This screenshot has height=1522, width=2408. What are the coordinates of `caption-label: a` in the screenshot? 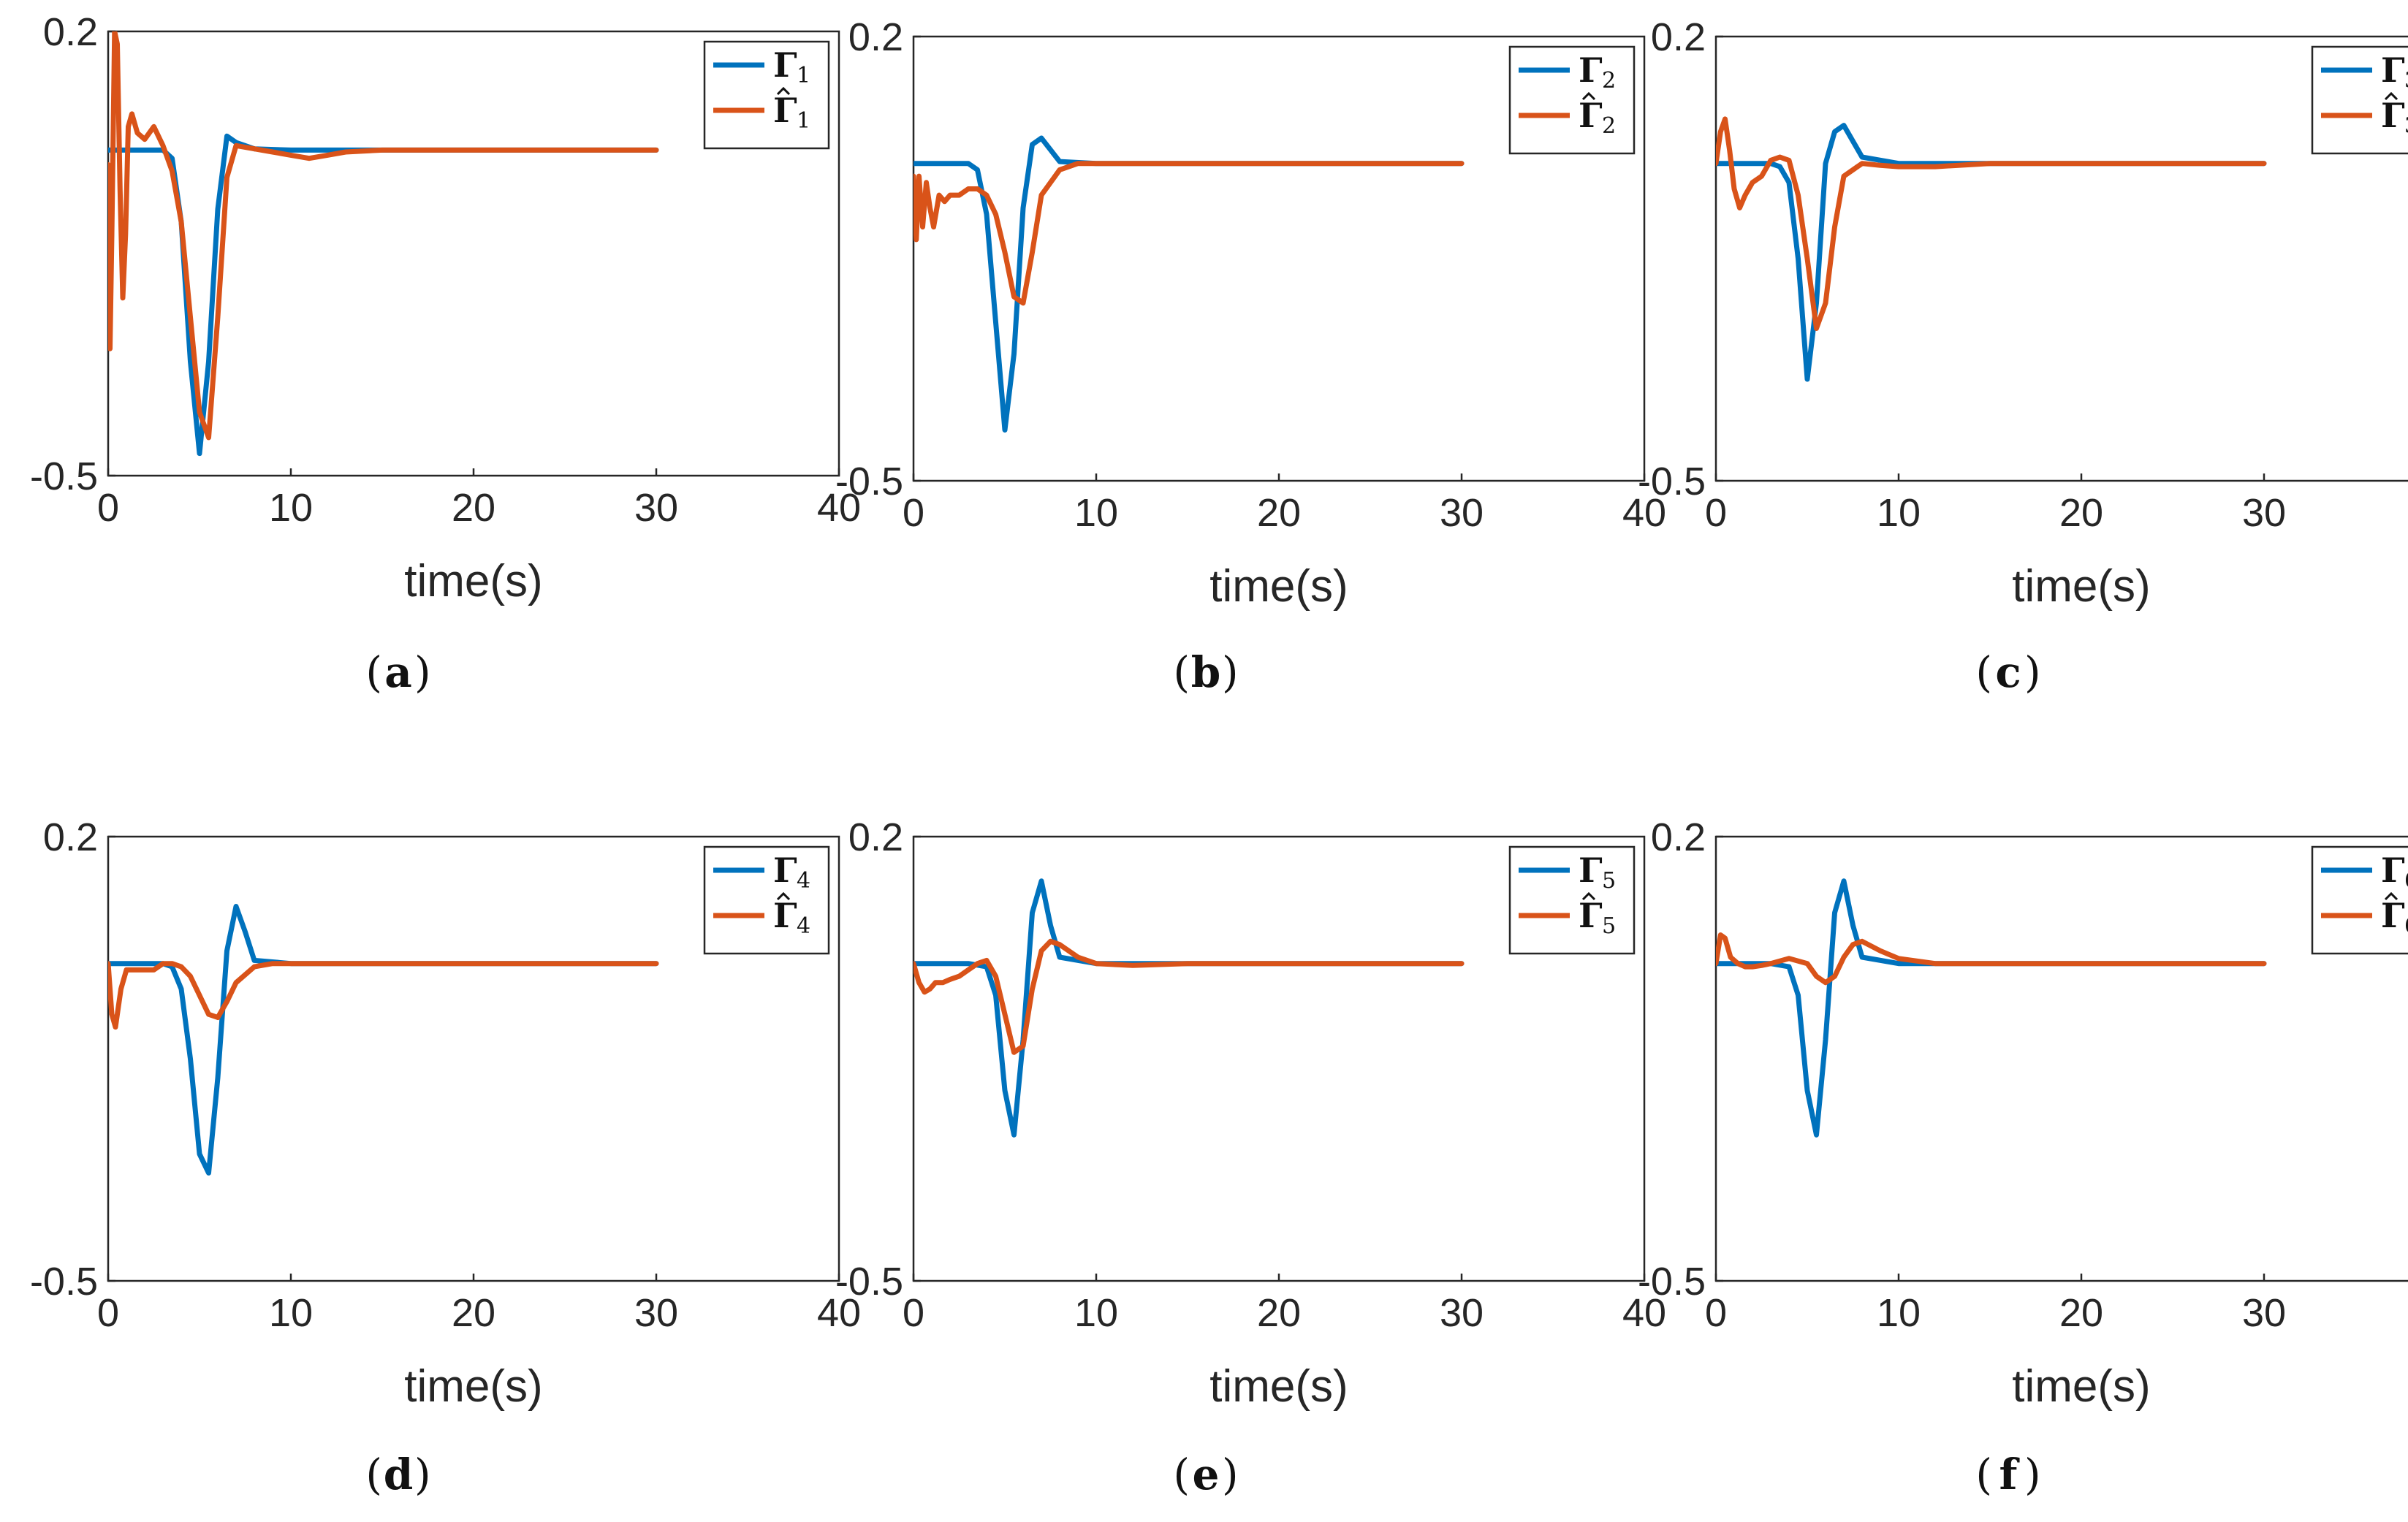 It's located at (398, 672).